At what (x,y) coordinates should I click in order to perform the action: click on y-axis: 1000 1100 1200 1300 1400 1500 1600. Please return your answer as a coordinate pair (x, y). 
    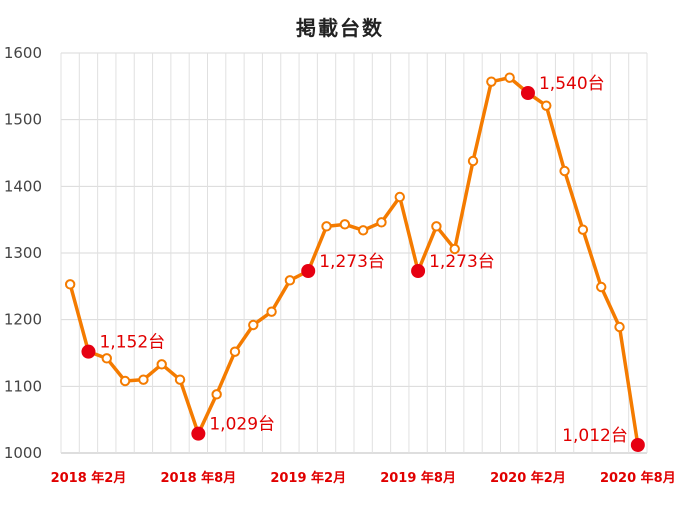
    Looking at the image, I should click on (23, 253).